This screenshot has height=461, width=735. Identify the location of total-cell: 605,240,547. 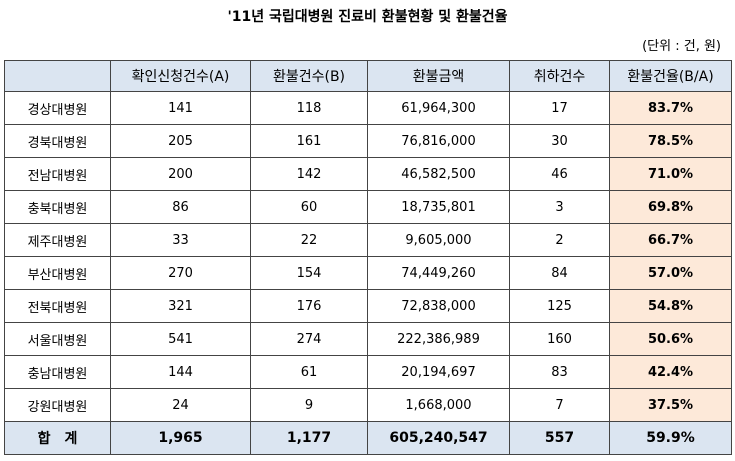
(438, 438).